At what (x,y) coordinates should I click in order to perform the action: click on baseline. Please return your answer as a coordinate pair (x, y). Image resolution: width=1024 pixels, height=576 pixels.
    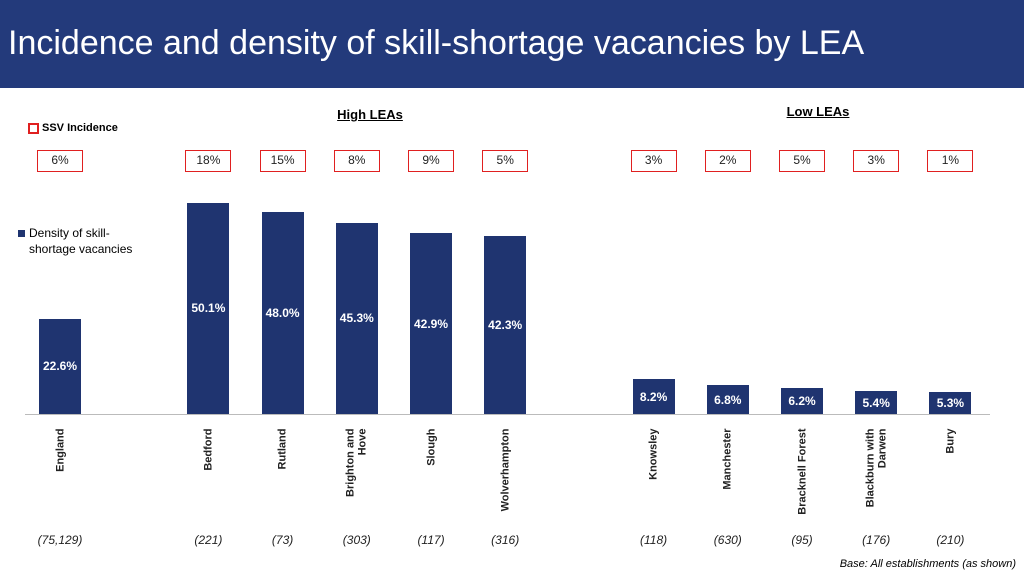
    Looking at the image, I should click on (507, 414).